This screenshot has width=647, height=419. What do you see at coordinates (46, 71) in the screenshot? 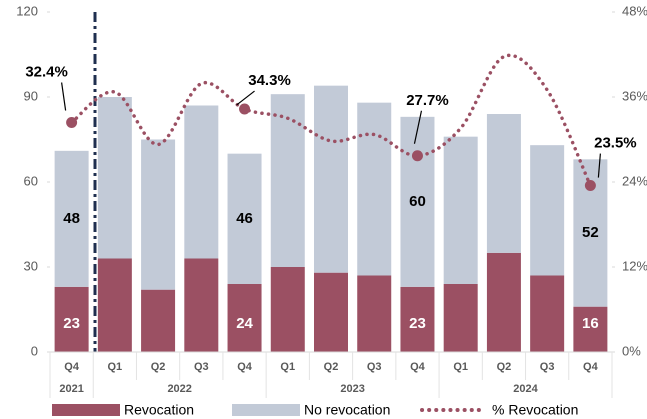
I see `line-label: 32.4%` at bounding box center [46, 71].